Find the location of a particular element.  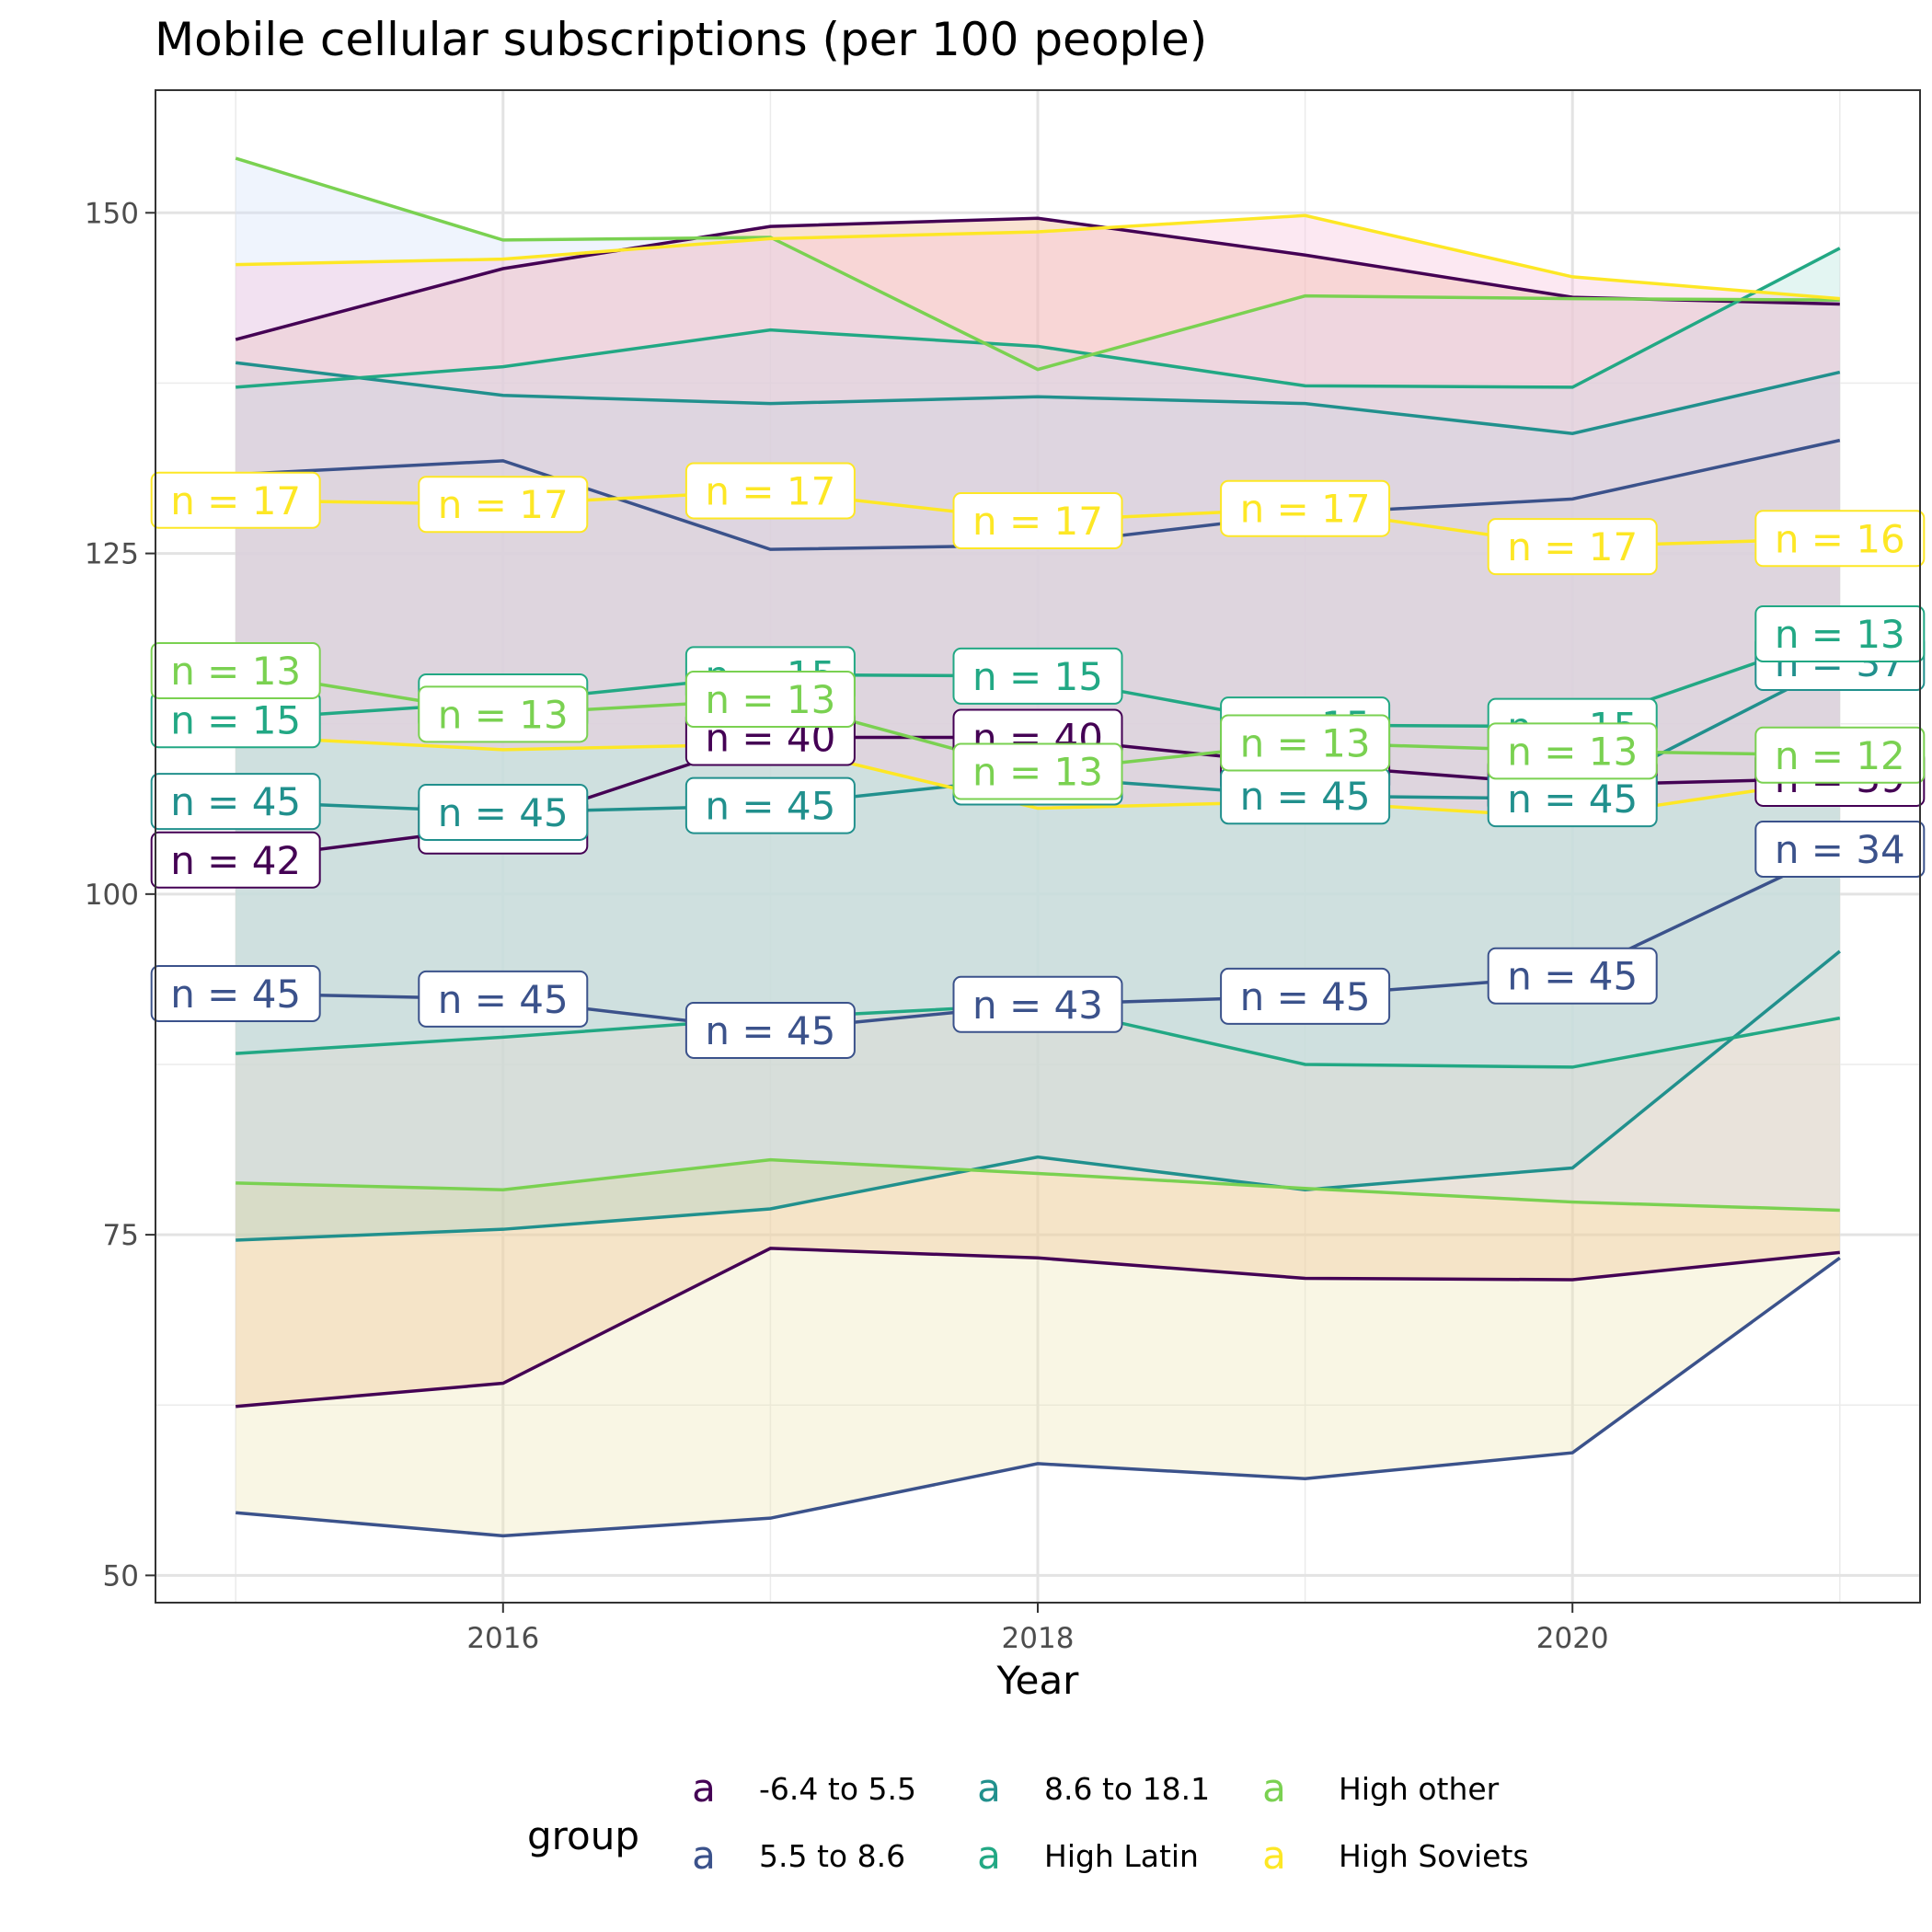

y-tick-label: 150 is located at coordinates (112, 213).